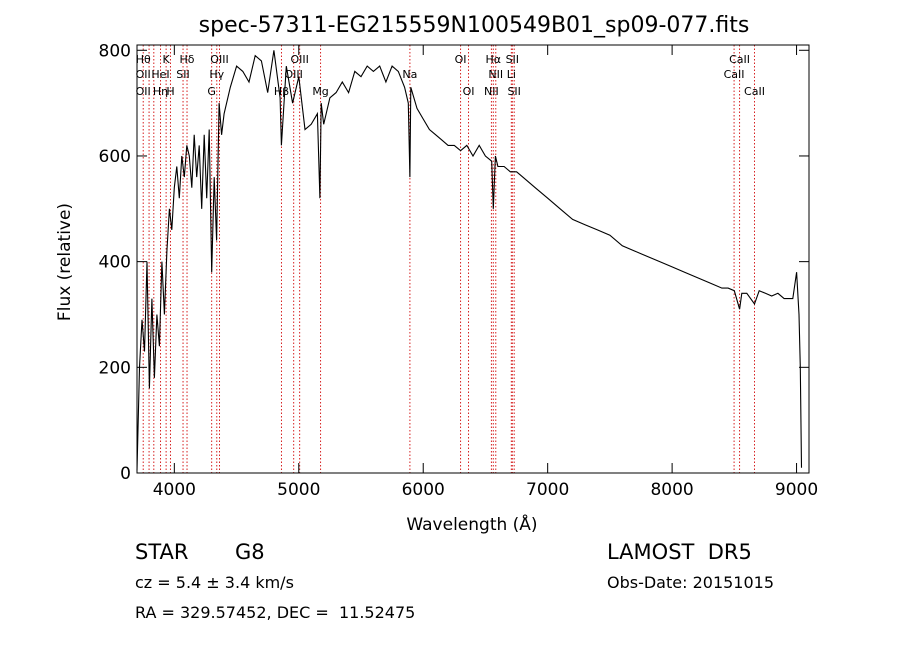 The width and height of the screenshot is (900, 649). What do you see at coordinates (115, 368) in the screenshot?
I see `y-tick-label: 200` at bounding box center [115, 368].